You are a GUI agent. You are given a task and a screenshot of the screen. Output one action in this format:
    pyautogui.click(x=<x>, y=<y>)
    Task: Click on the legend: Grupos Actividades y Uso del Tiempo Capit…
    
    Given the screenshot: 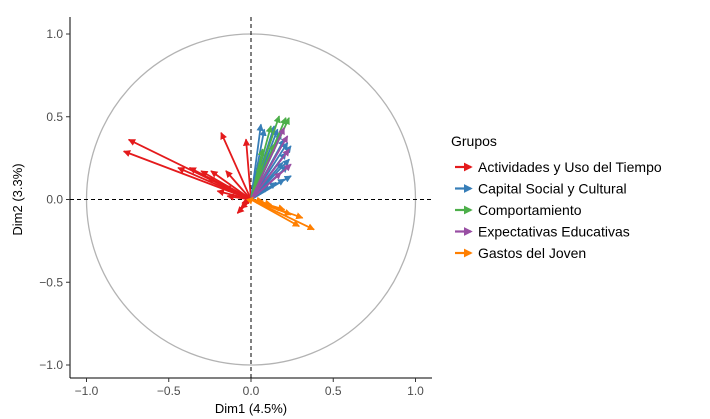 What is the action you would take?
    pyautogui.click(x=556, y=197)
    